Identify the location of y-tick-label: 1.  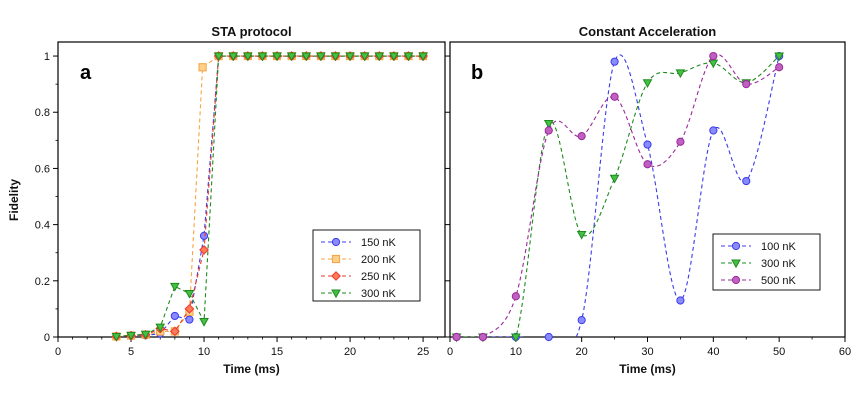
(47, 57).